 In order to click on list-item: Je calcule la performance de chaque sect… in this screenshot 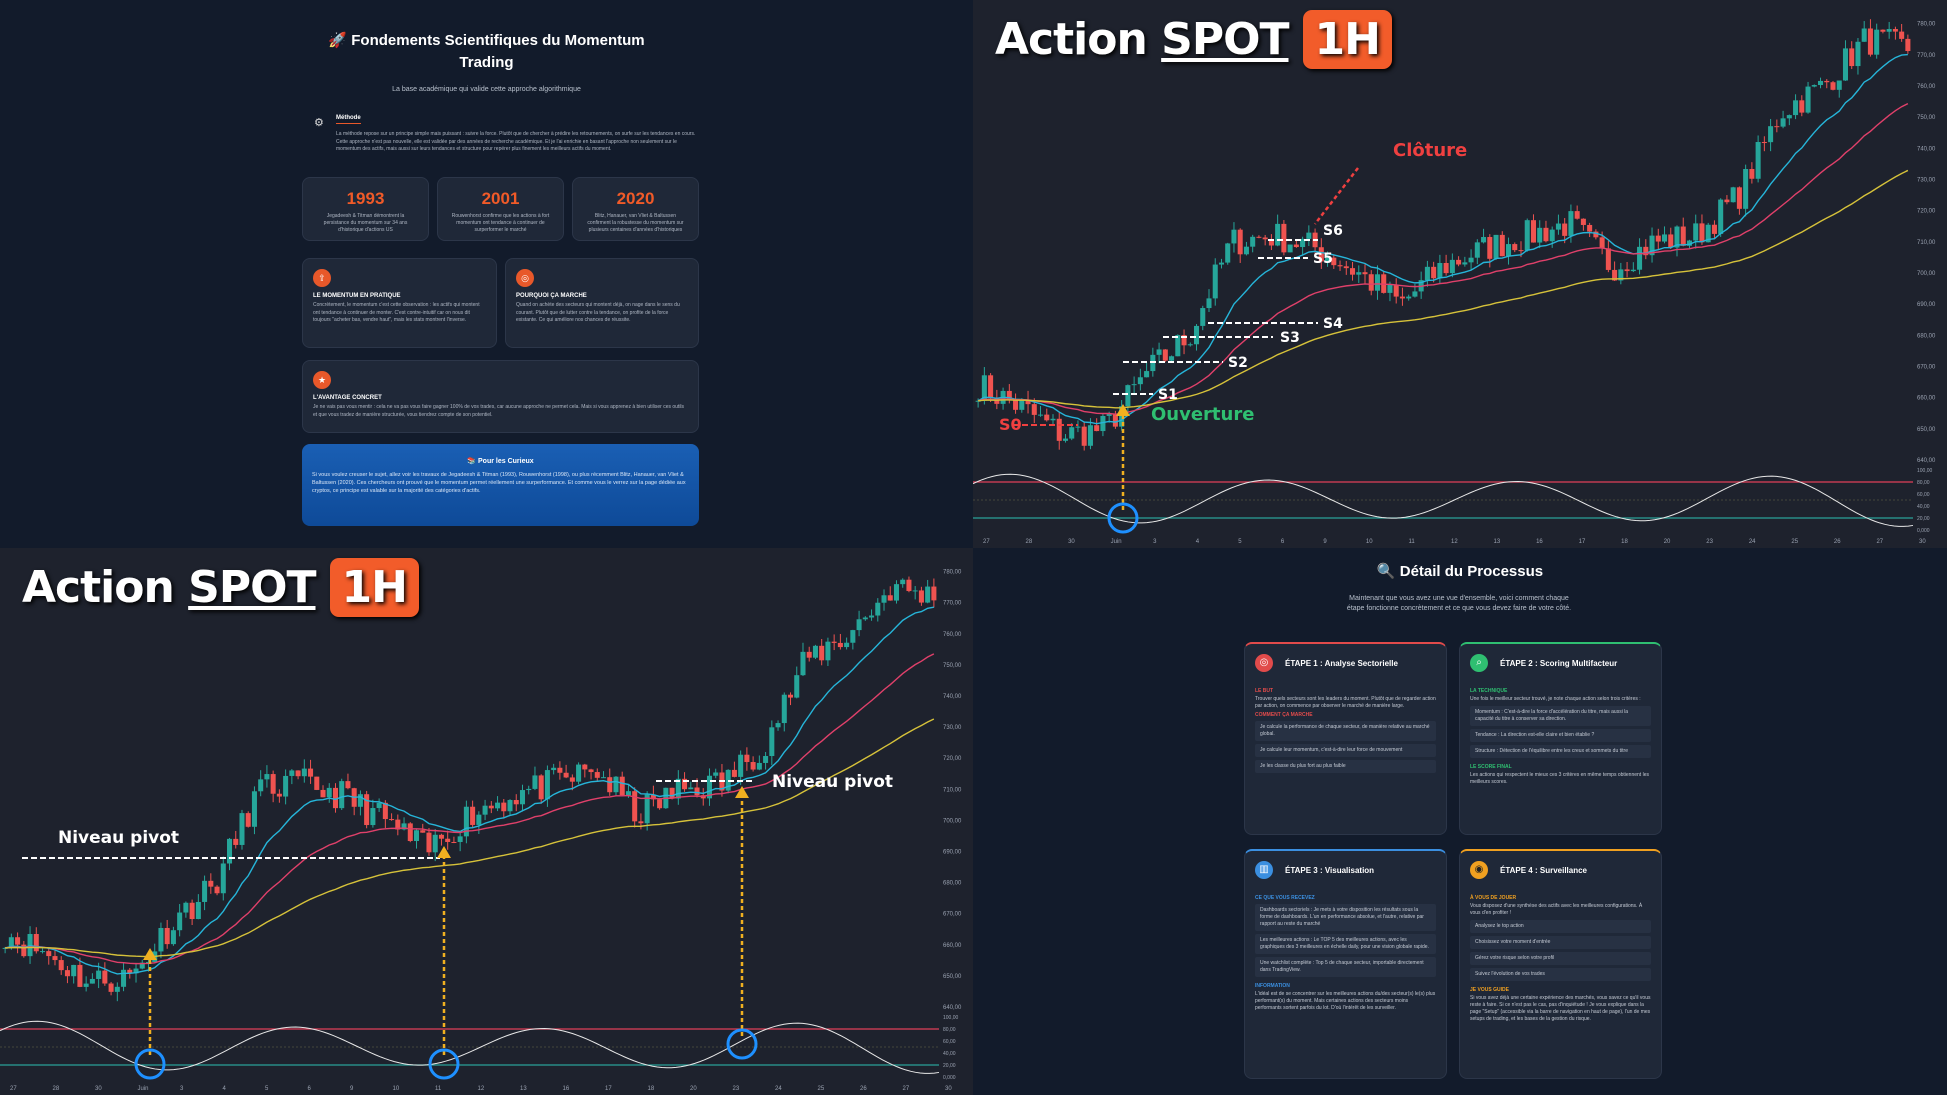, I will do `click(1345, 731)`.